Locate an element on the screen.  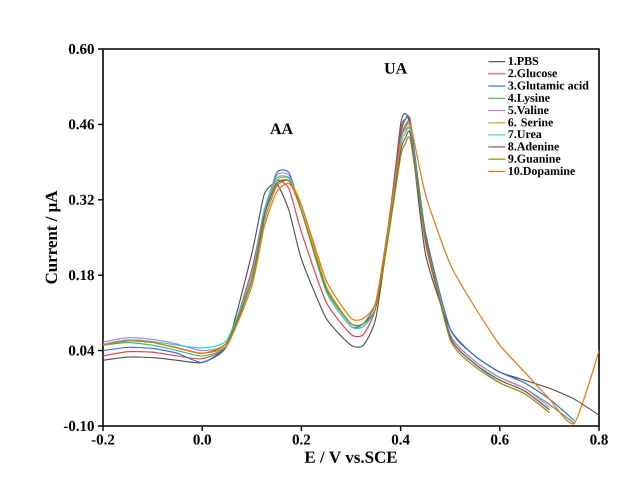
y-tick-label: 0.60 is located at coordinates (81, 49).